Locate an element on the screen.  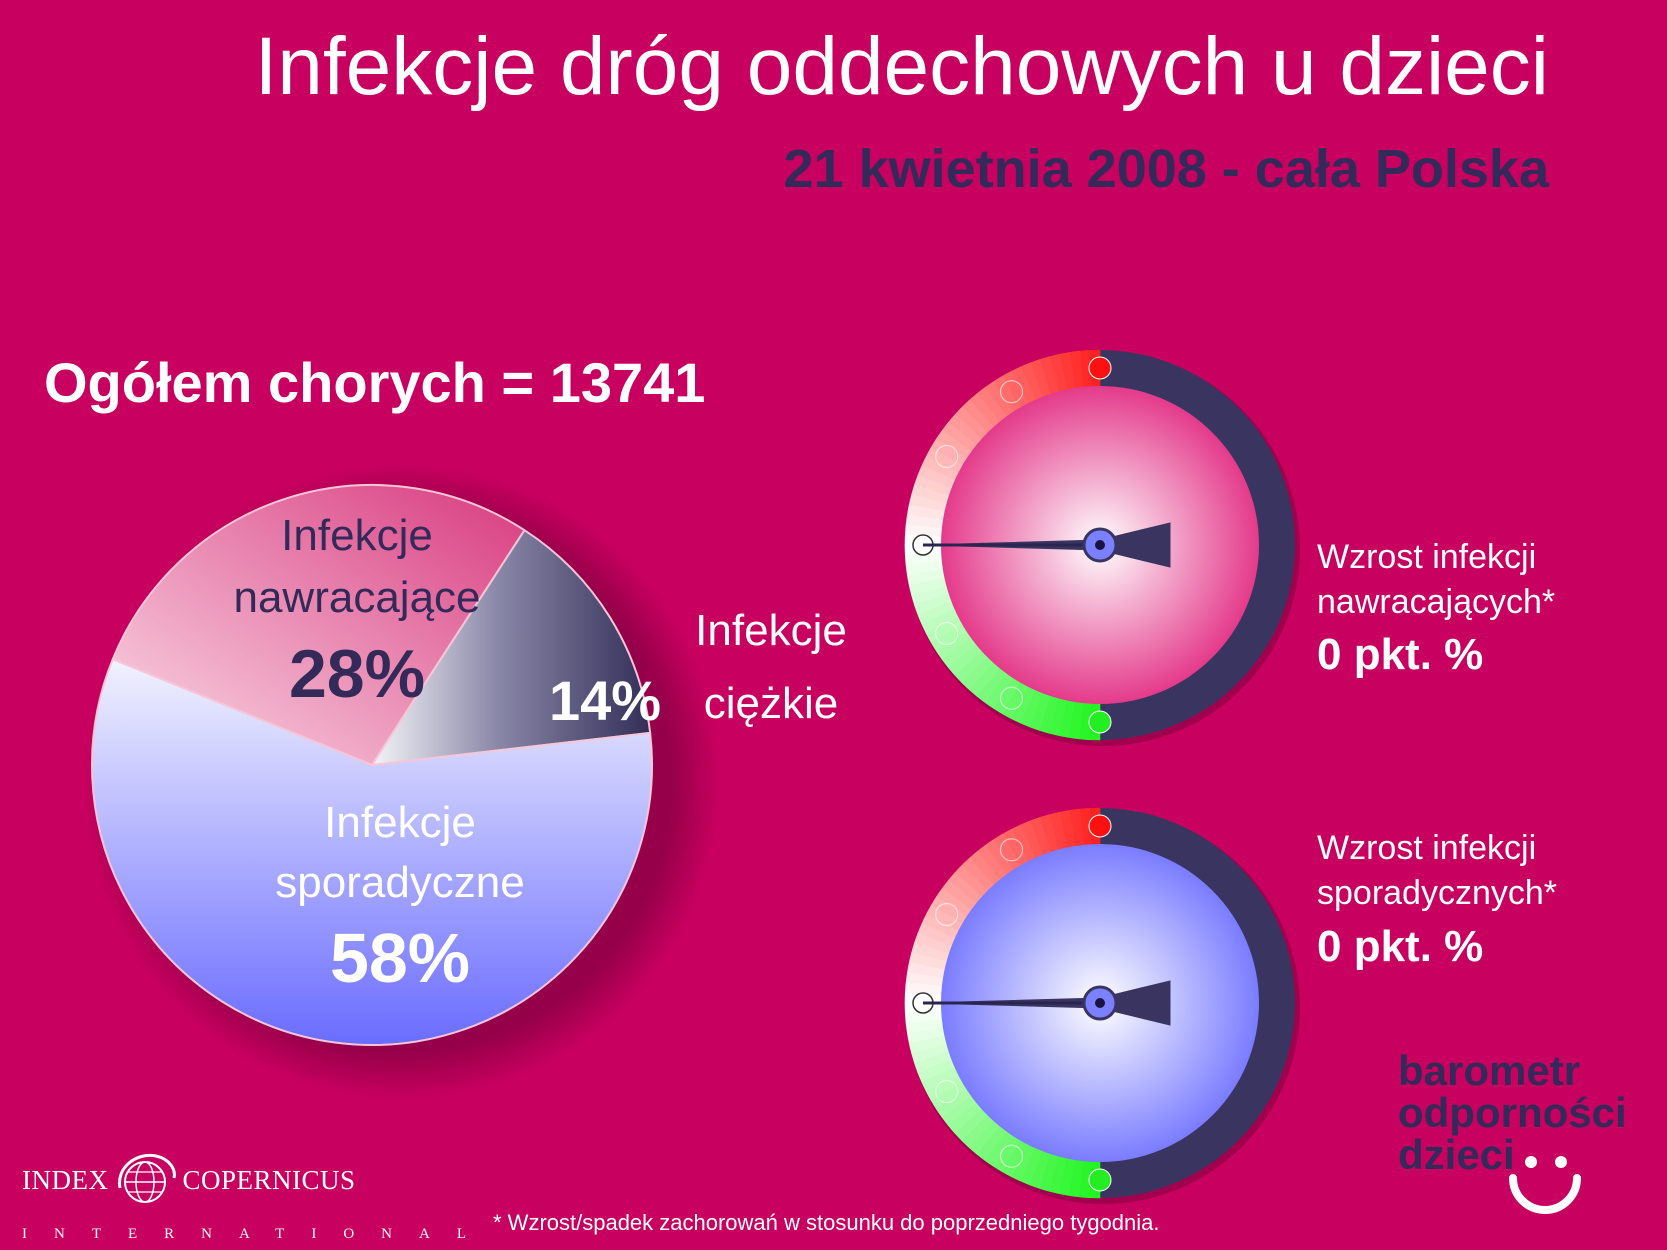
index-copernicus-logo: INDEX COPERNICUS INTERNATIONAL is located at coordinates (257, 1196).